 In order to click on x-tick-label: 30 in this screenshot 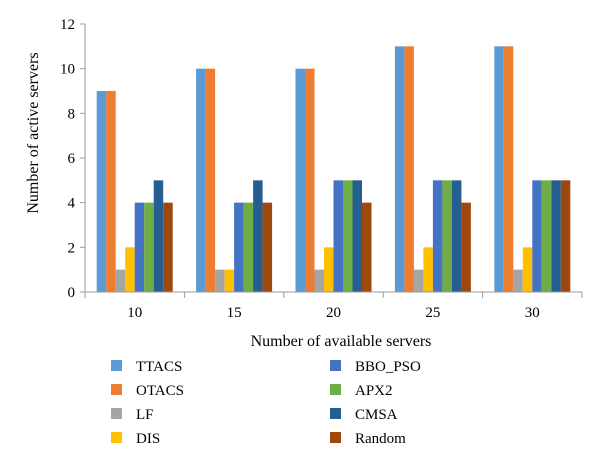, I will do `click(532, 313)`.